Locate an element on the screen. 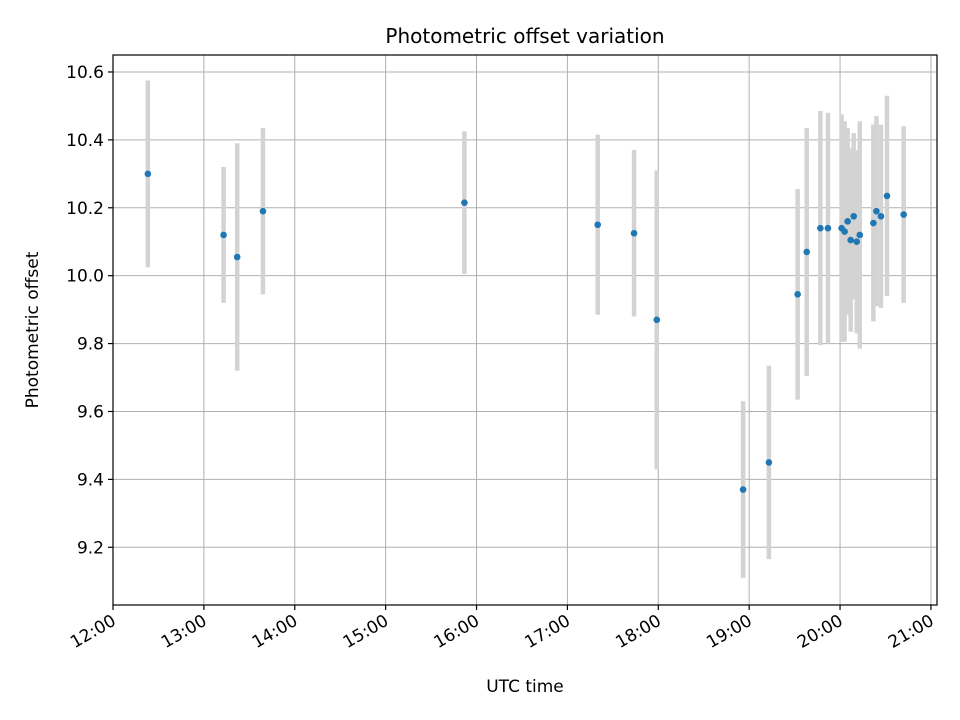 This screenshot has width=960, height=720. chart-title: Photometric offset variation is located at coordinates (524, 36).